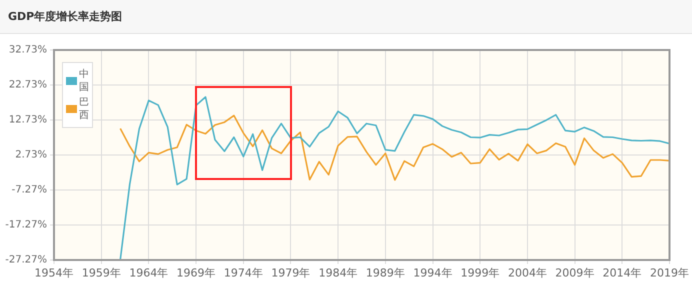 The image size is (692, 294). What do you see at coordinates (670, 273) in the screenshot?
I see `x-tick-label: 2019年` at bounding box center [670, 273].